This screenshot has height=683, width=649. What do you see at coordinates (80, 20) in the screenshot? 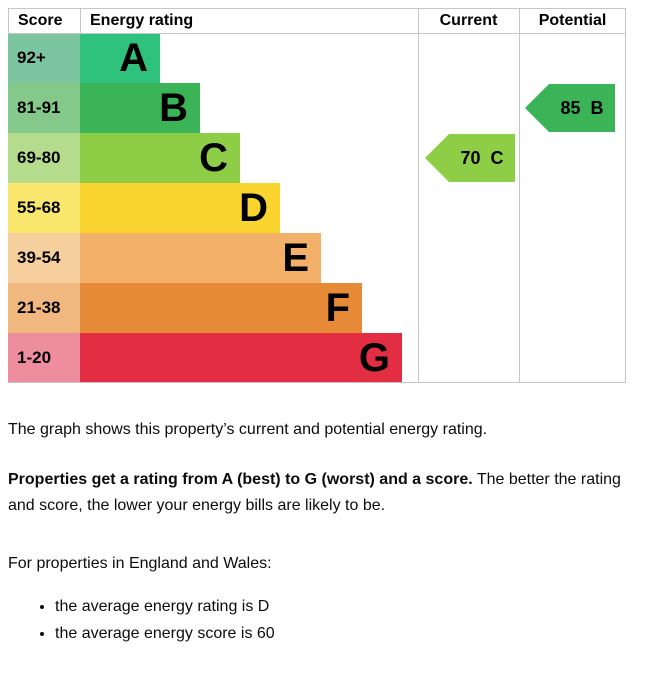
I see `score-column-divider` at bounding box center [80, 20].